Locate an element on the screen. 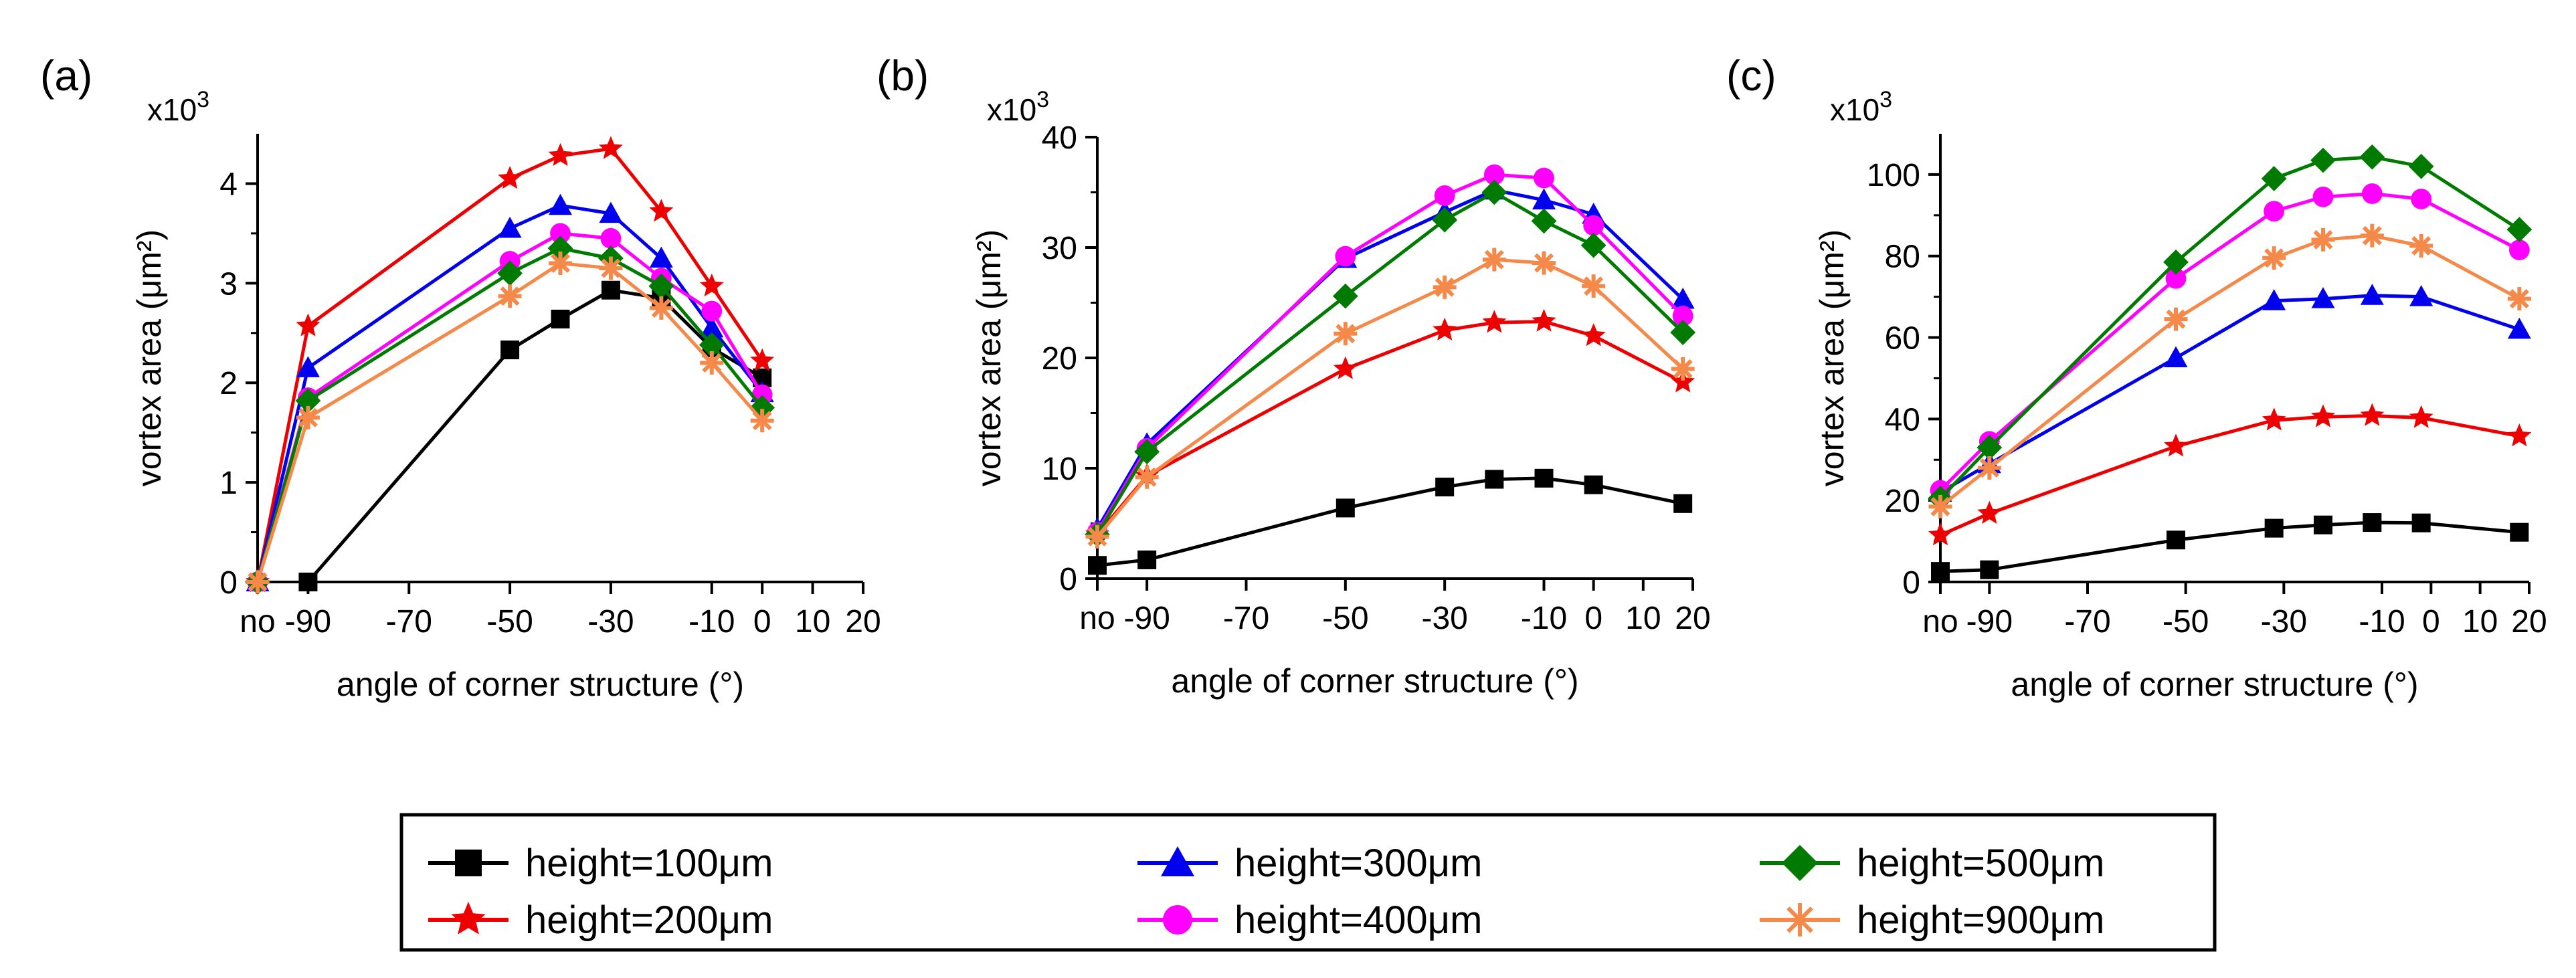  x-tick-label: 20 is located at coordinates (2529, 622).